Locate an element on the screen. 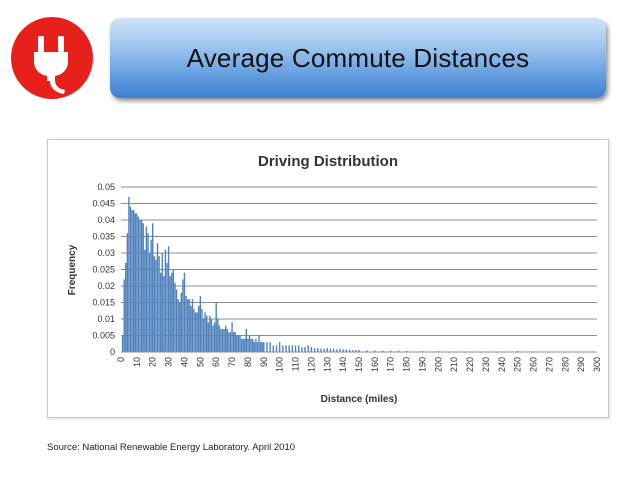 The image size is (638, 479). x-tick-label: 140 is located at coordinates (343, 364).